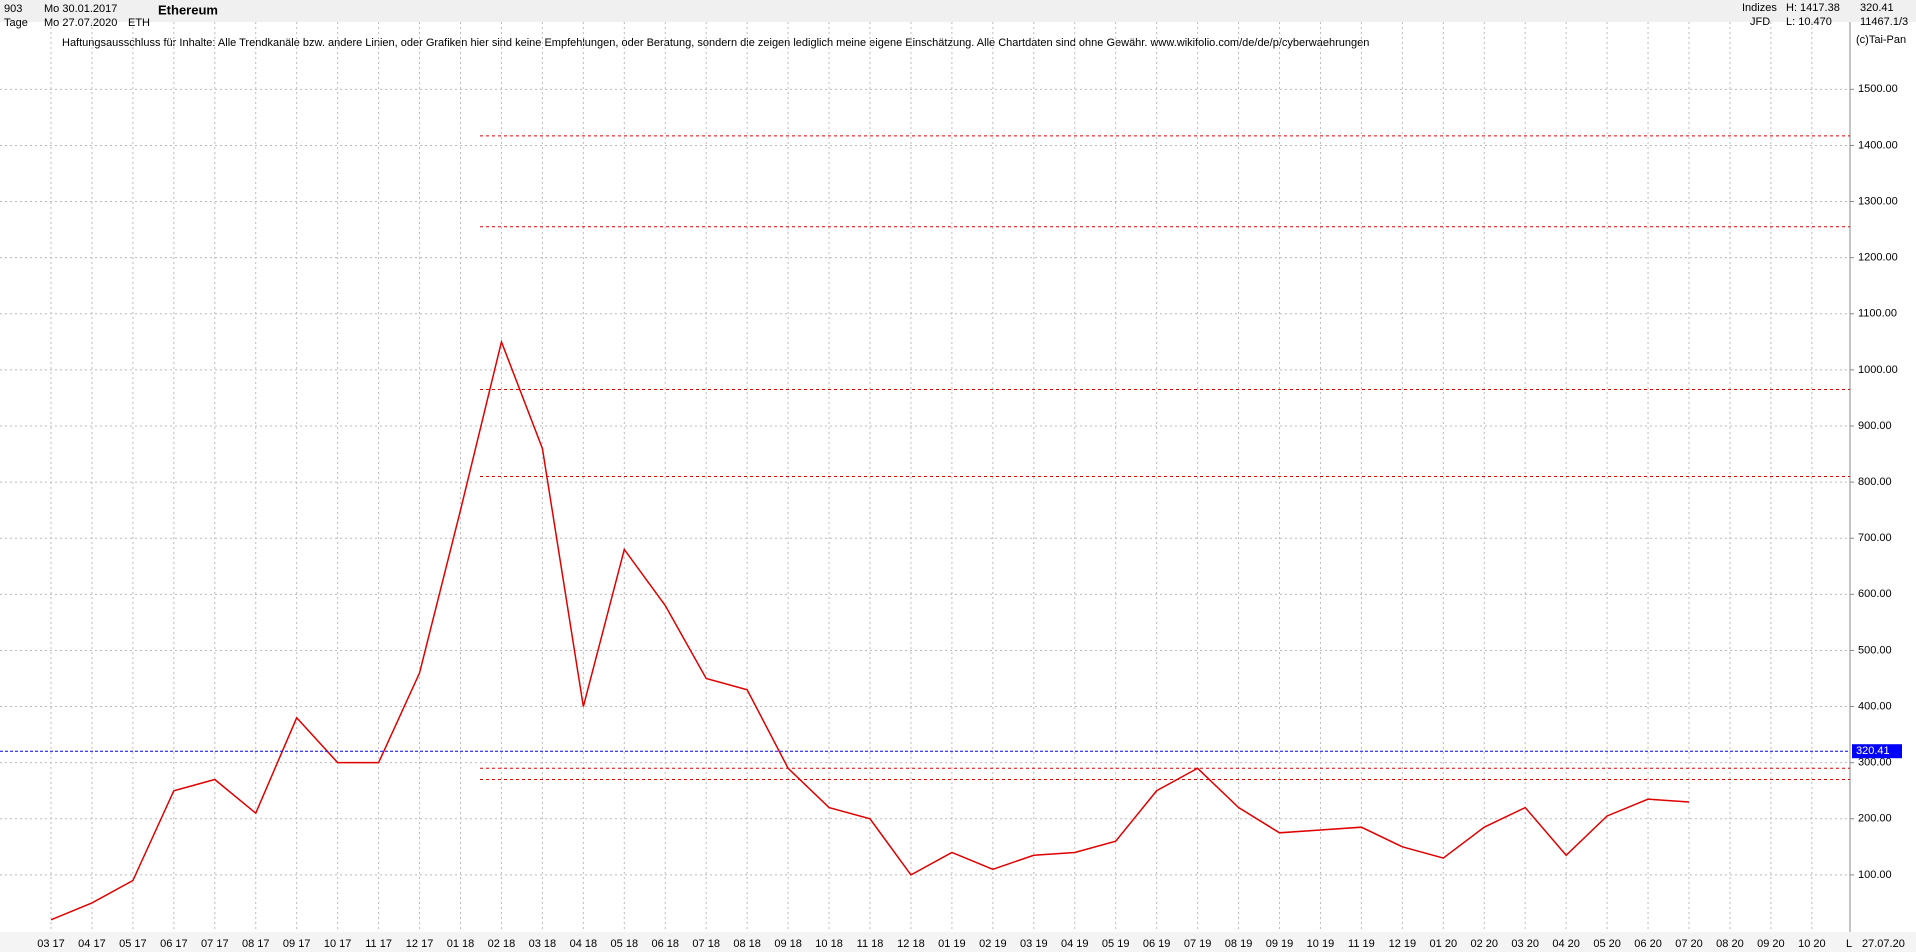 This screenshot has width=1916, height=952. Describe the element at coordinates (338, 944) in the screenshot. I see `x-tick-label: 10 17` at that location.